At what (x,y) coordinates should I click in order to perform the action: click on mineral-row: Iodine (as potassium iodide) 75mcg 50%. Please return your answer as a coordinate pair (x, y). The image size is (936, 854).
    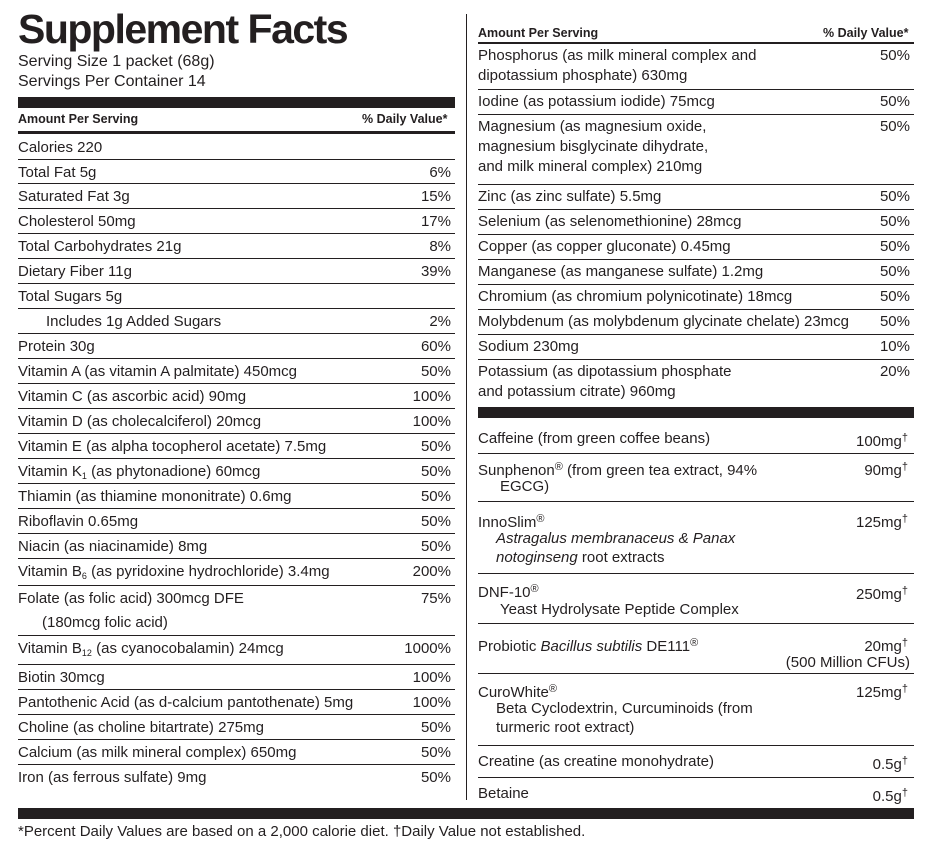
    Looking at the image, I should click on (696, 102).